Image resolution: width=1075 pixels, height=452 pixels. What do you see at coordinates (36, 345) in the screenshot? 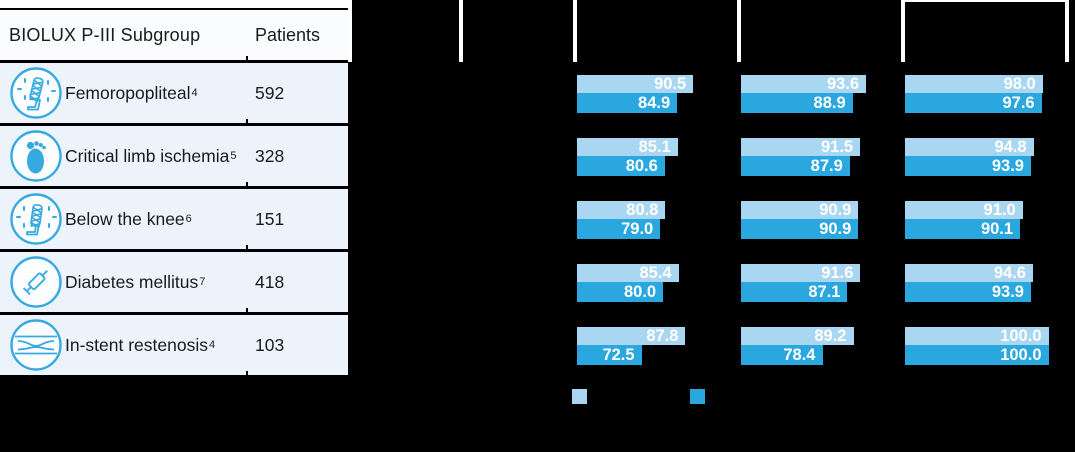
I see `vessel-restenosis-icon` at bounding box center [36, 345].